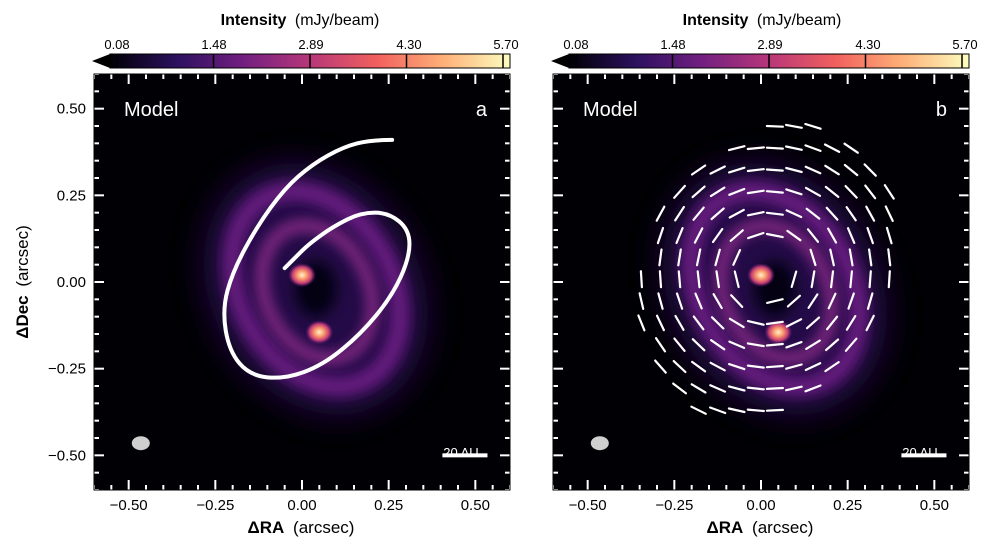  What do you see at coordinates (761, 275) in the screenshot?
I see `source-north-b` at bounding box center [761, 275].